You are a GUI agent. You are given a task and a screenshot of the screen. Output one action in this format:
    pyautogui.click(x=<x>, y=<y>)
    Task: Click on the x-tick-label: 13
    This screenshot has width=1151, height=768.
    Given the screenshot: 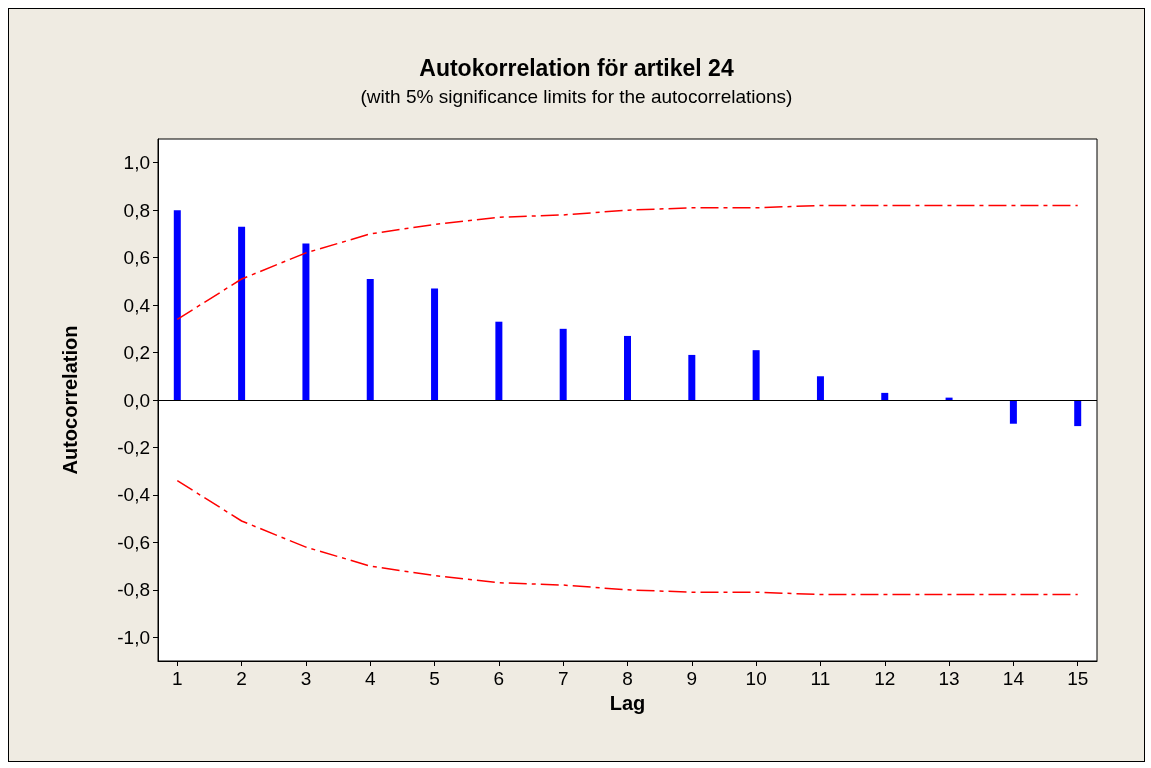 What is the action you would take?
    pyautogui.click(x=949, y=678)
    